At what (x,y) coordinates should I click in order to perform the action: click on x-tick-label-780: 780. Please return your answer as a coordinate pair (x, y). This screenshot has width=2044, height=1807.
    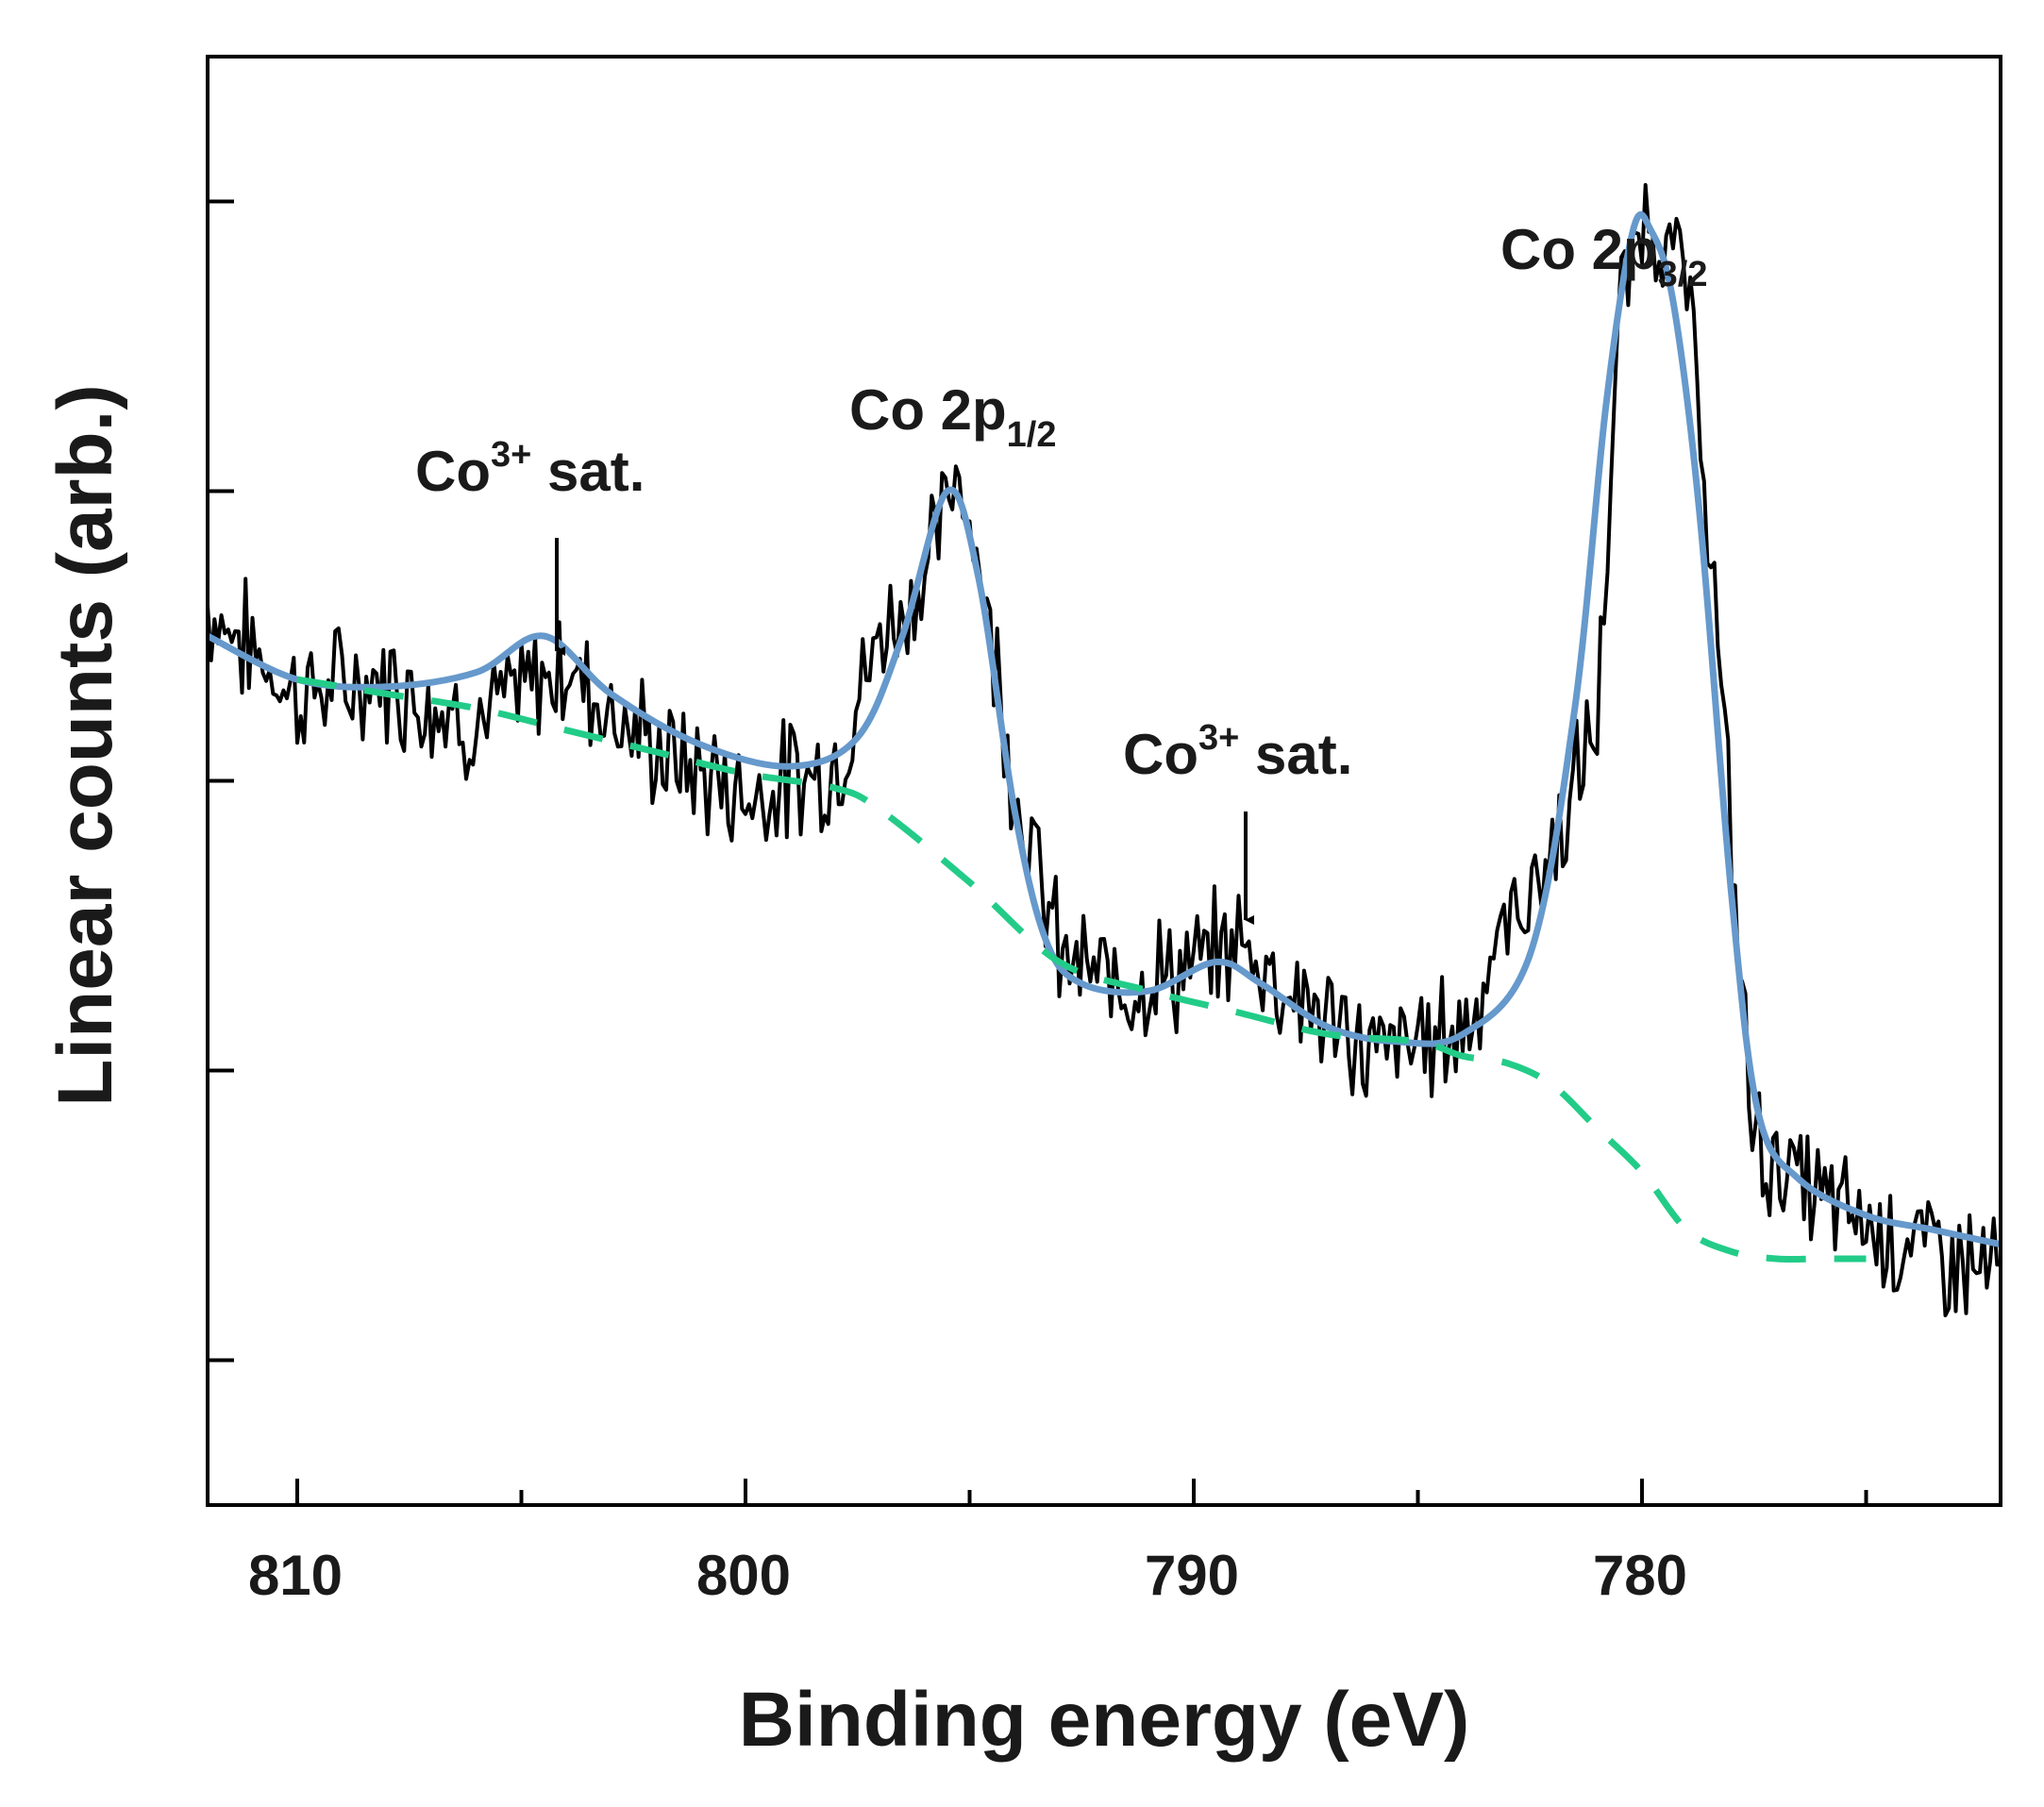
    Looking at the image, I should click on (1640, 1575).